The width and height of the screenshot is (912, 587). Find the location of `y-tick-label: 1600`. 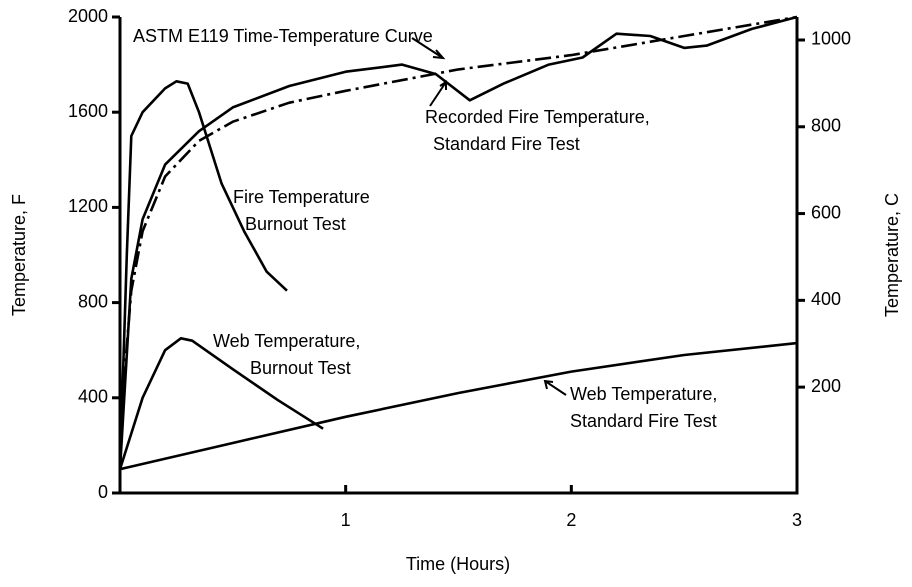

y-tick-label: 1600 is located at coordinates (88, 111).